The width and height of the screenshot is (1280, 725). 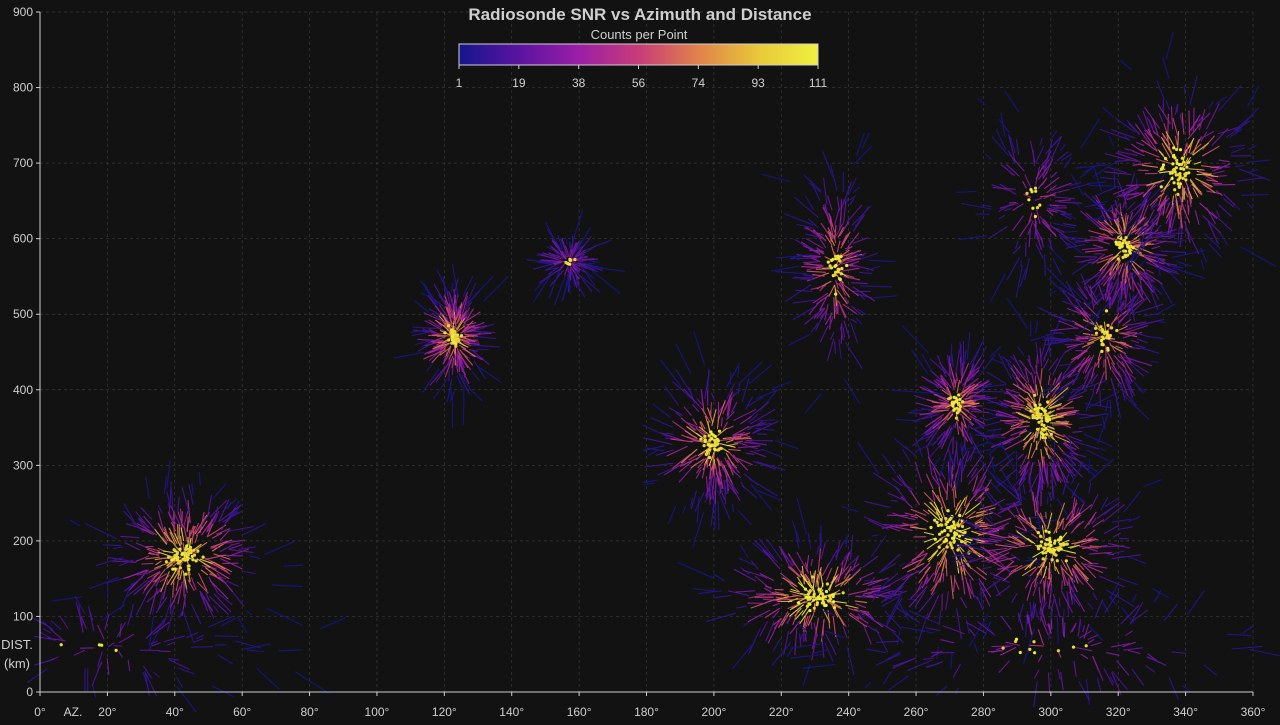 What do you see at coordinates (40, 712) in the screenshot?
I see `x-tick-label: 0°` at bounding box center [40, 712].